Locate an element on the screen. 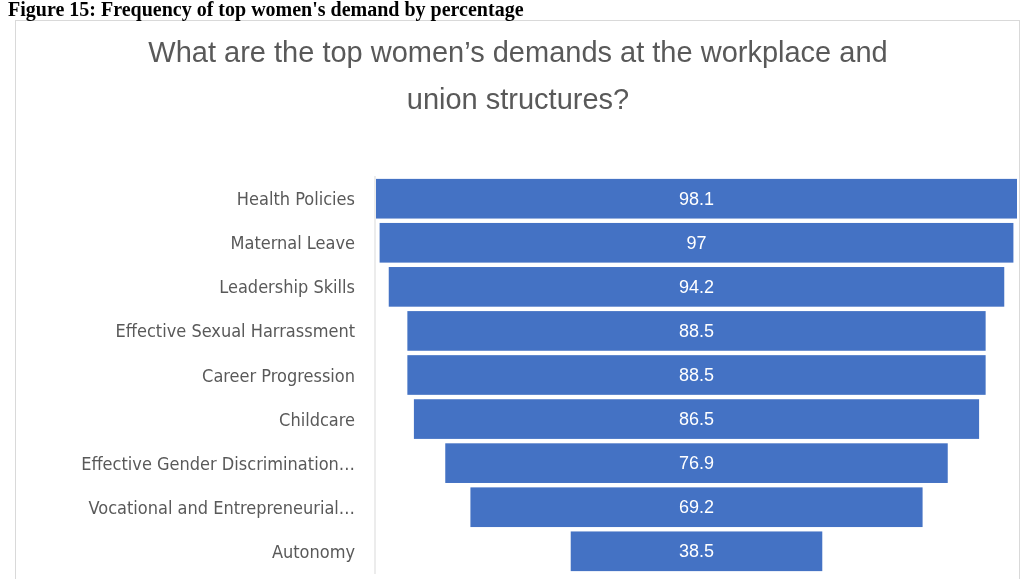  category-label: Health Policies is located at coordinates (295, 199).